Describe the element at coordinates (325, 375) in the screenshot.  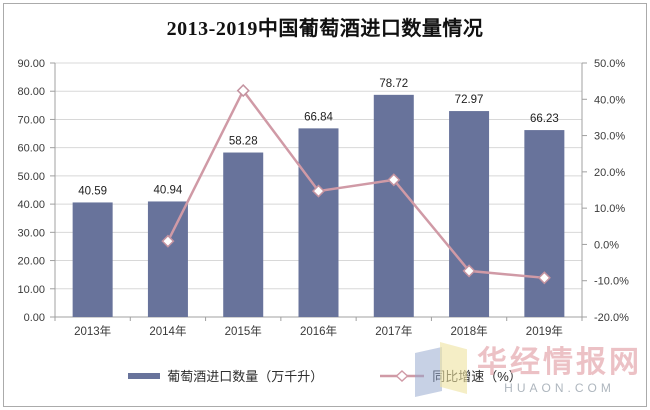
I see `legend: 葡萄酒进口数量（万千升） 同比增速（%）` at that location.